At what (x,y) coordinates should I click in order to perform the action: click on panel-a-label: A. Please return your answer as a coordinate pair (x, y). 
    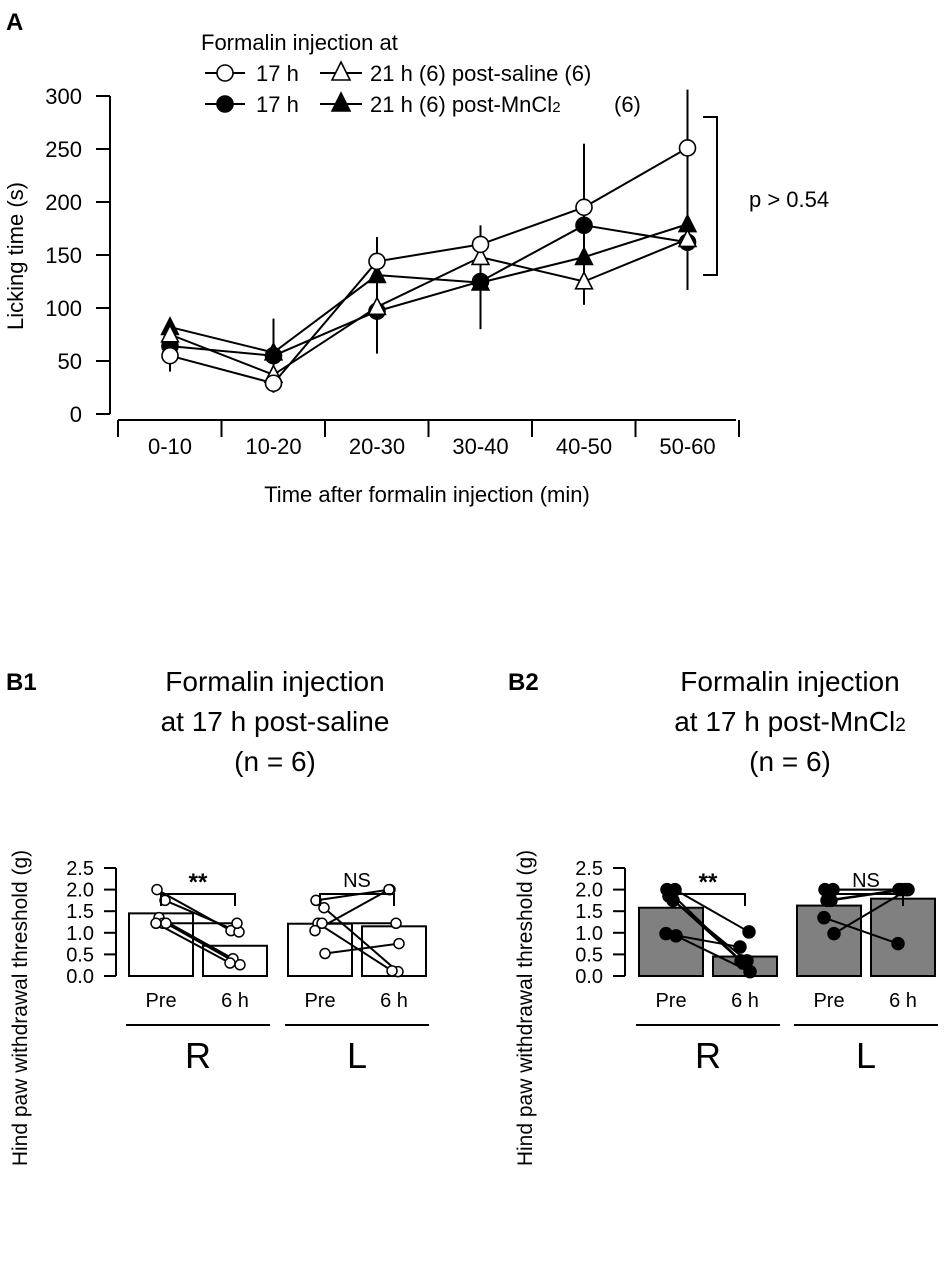
    Looking at the image, I should click on (14, 22).